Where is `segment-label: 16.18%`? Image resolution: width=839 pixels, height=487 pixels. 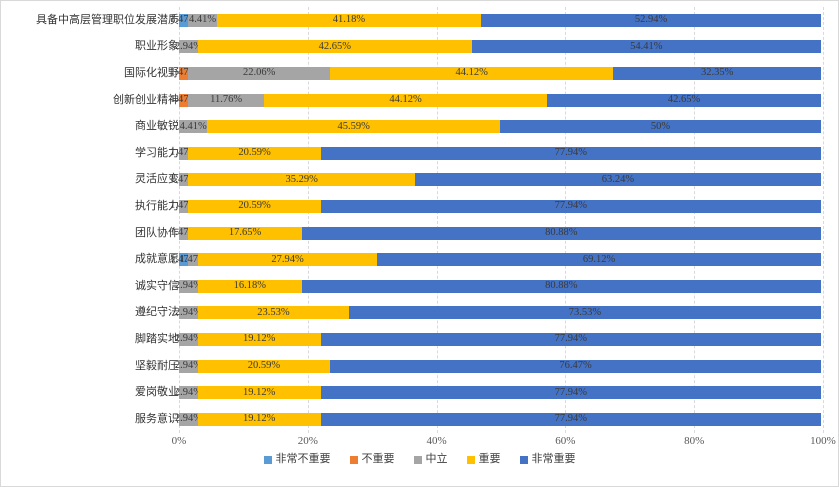 segment-label: 16.18% is located at coordinates (249, 285).